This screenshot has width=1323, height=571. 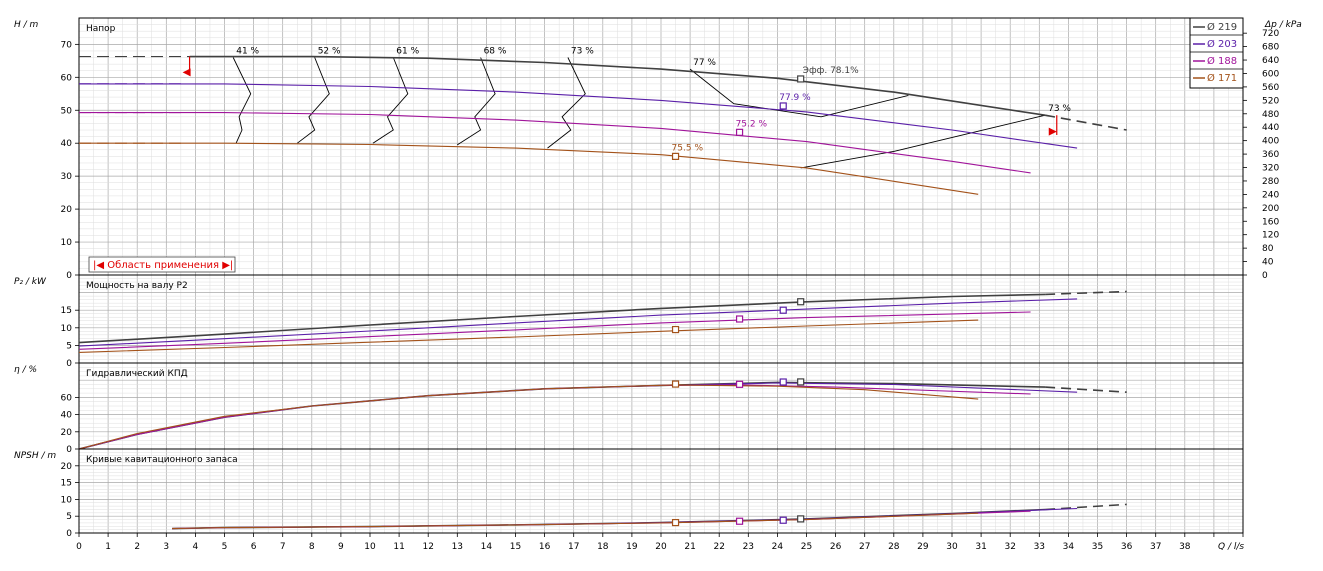 What do you see at coordinates (864, 547) in the screenshot?
I see `x-tick-label: 27` at bounding box center [864, 547].